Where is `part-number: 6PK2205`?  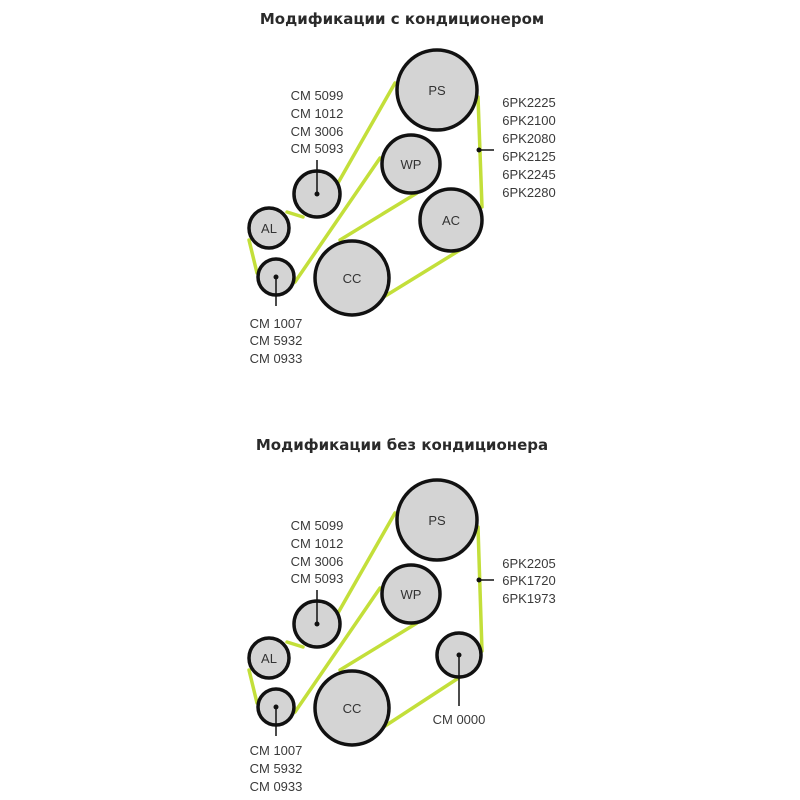 part-number: 6PK2205 is located at coordinates (529, 563).